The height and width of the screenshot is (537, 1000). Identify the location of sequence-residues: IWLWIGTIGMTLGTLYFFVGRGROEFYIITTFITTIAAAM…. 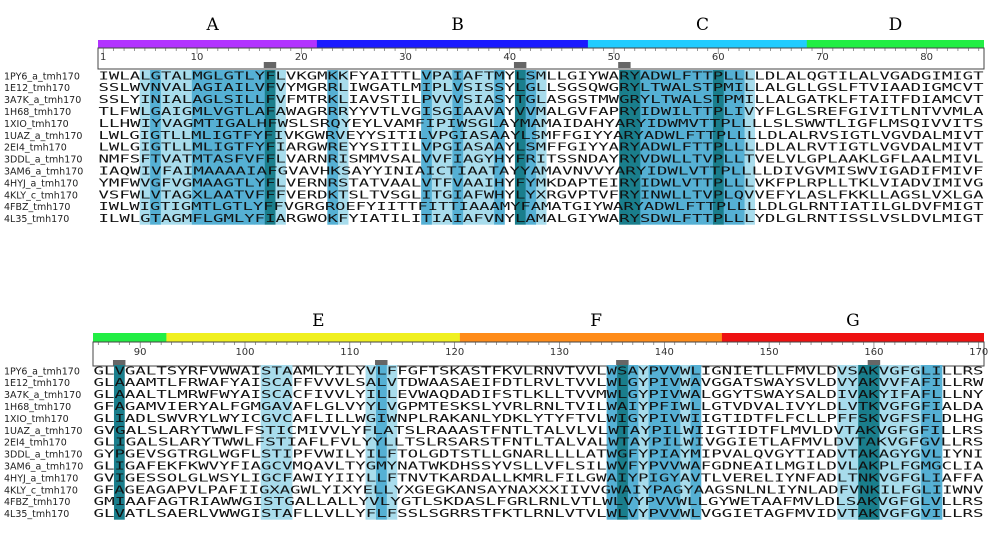
(542, 207).